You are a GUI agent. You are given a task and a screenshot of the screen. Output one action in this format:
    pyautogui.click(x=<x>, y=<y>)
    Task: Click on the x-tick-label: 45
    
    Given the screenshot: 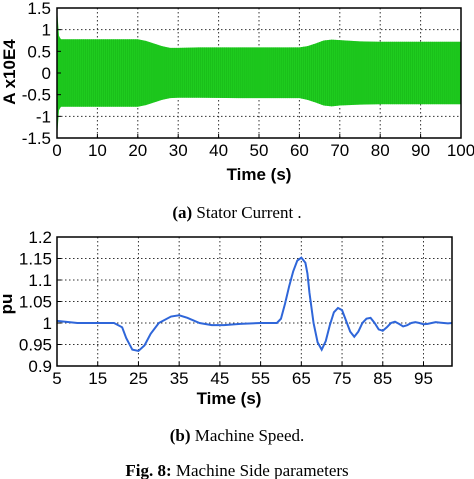 What is the action you would take?
    pyautogui.click(x=219, y=378)
    